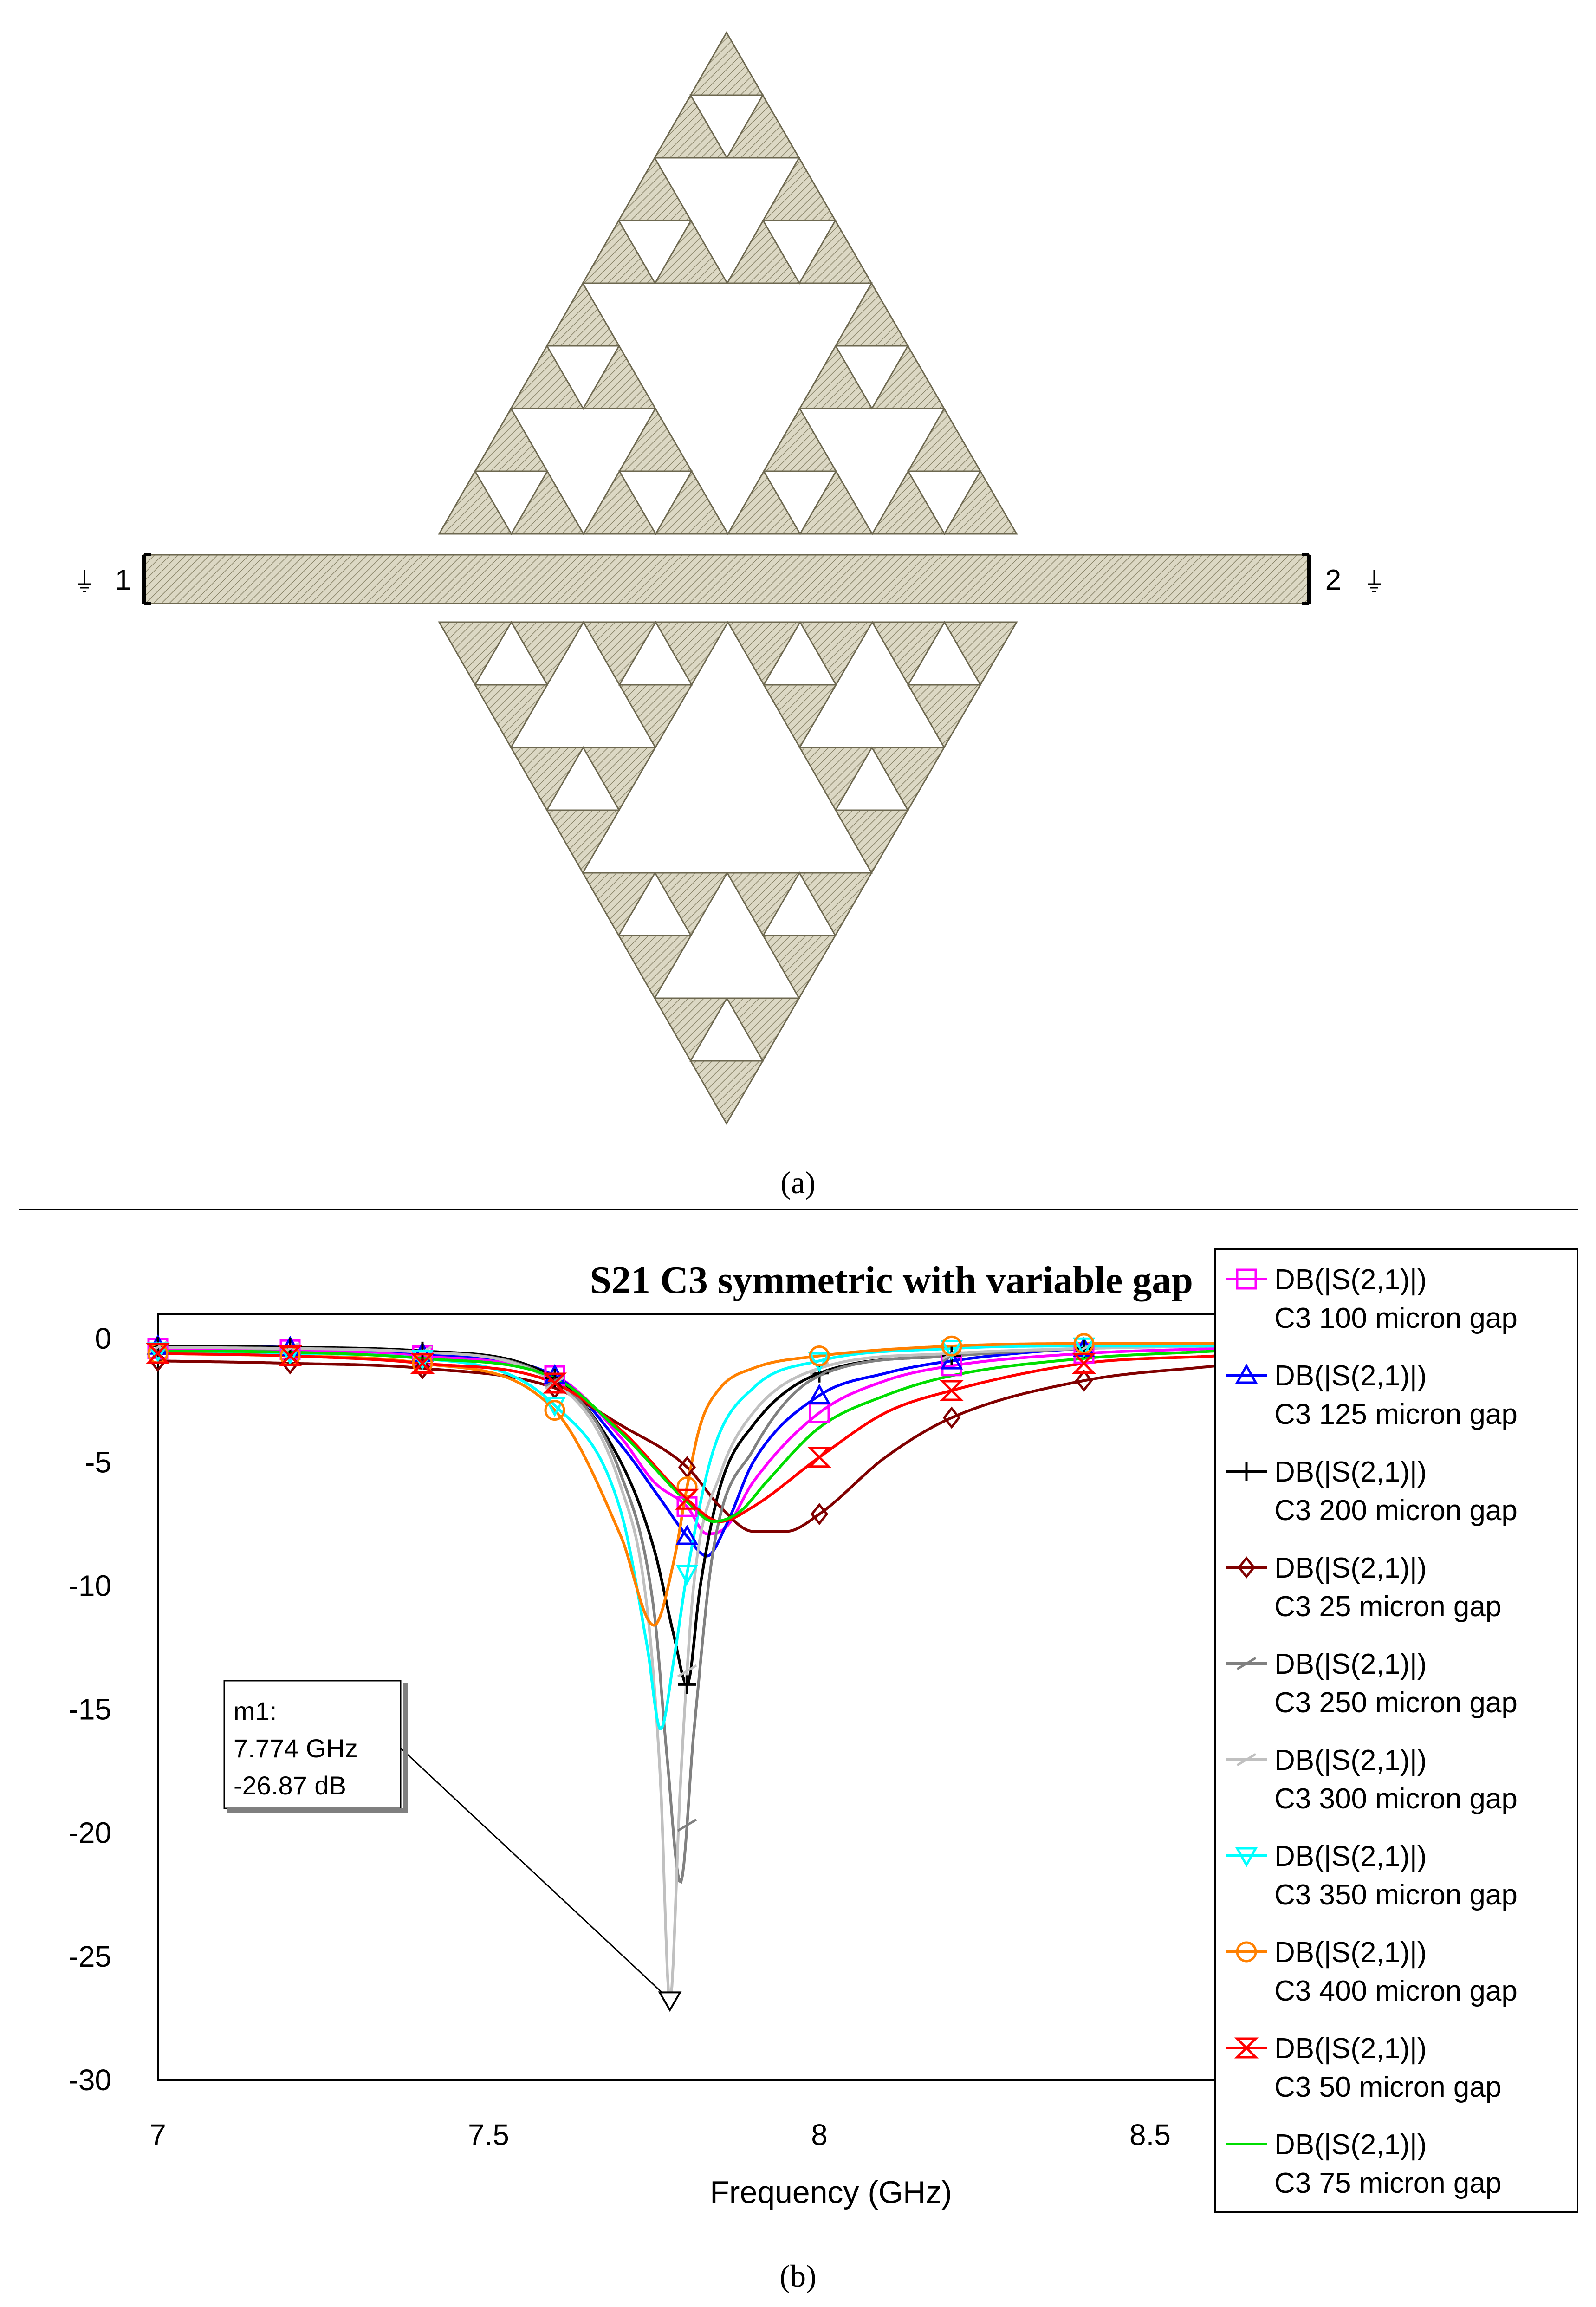 The height and width of the screenshot is (2307, 1596). What do you see at coordinates (90, 1833) in the screenshot?
I see `y-tick-label: -20` at bounding box center [90, 1833].